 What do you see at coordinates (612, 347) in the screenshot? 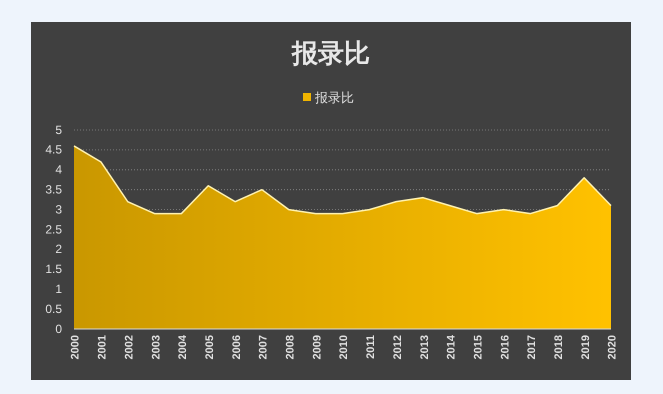
I see `x-tick-label: 2020` at bounding box center [612, 347].